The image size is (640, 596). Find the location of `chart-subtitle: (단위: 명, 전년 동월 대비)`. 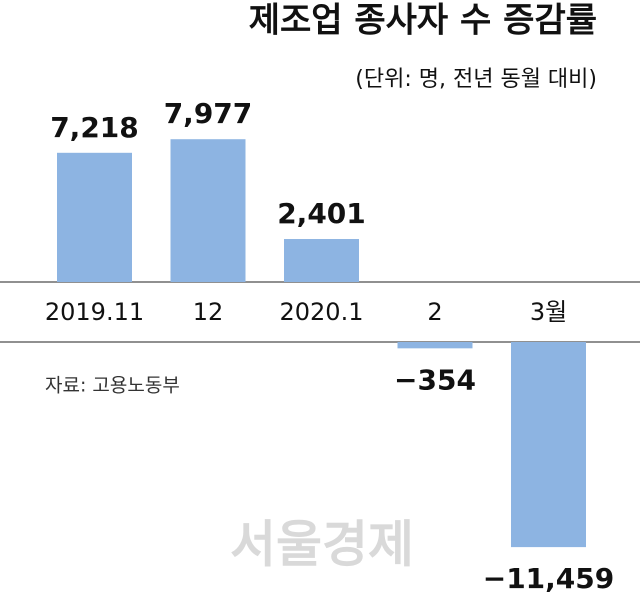

chart-subtitle: (단위: 명, 전년 동월 대비) is located at coordinates (476, 79).